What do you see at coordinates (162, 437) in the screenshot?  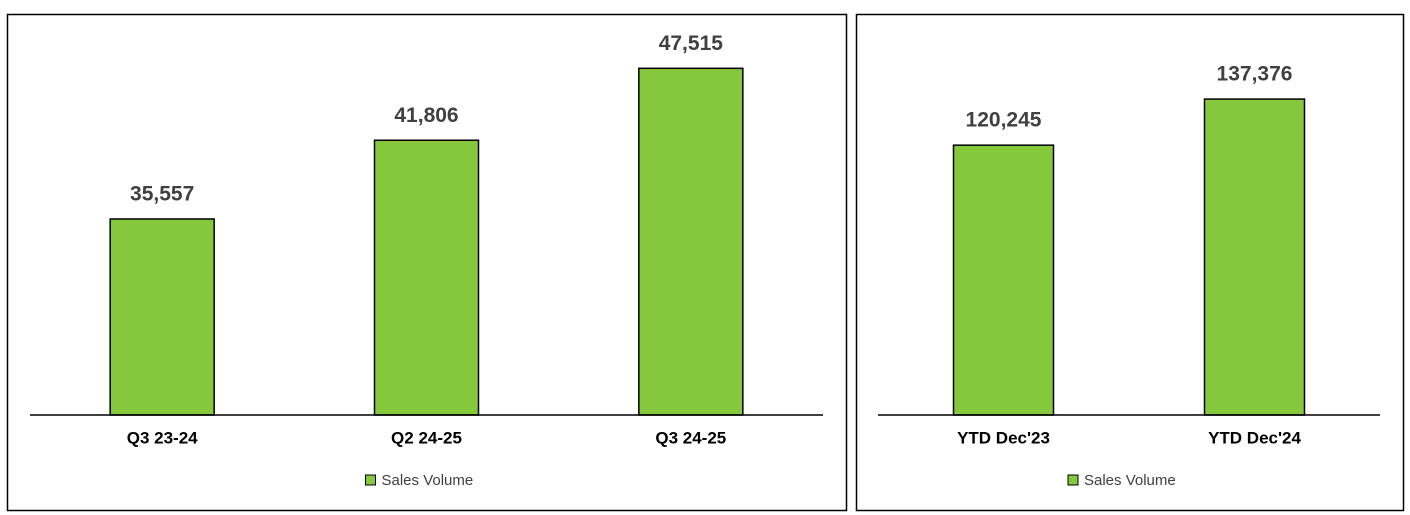 I see `x-tick-label: Q3 23-24` at bounding box center [162, 437].